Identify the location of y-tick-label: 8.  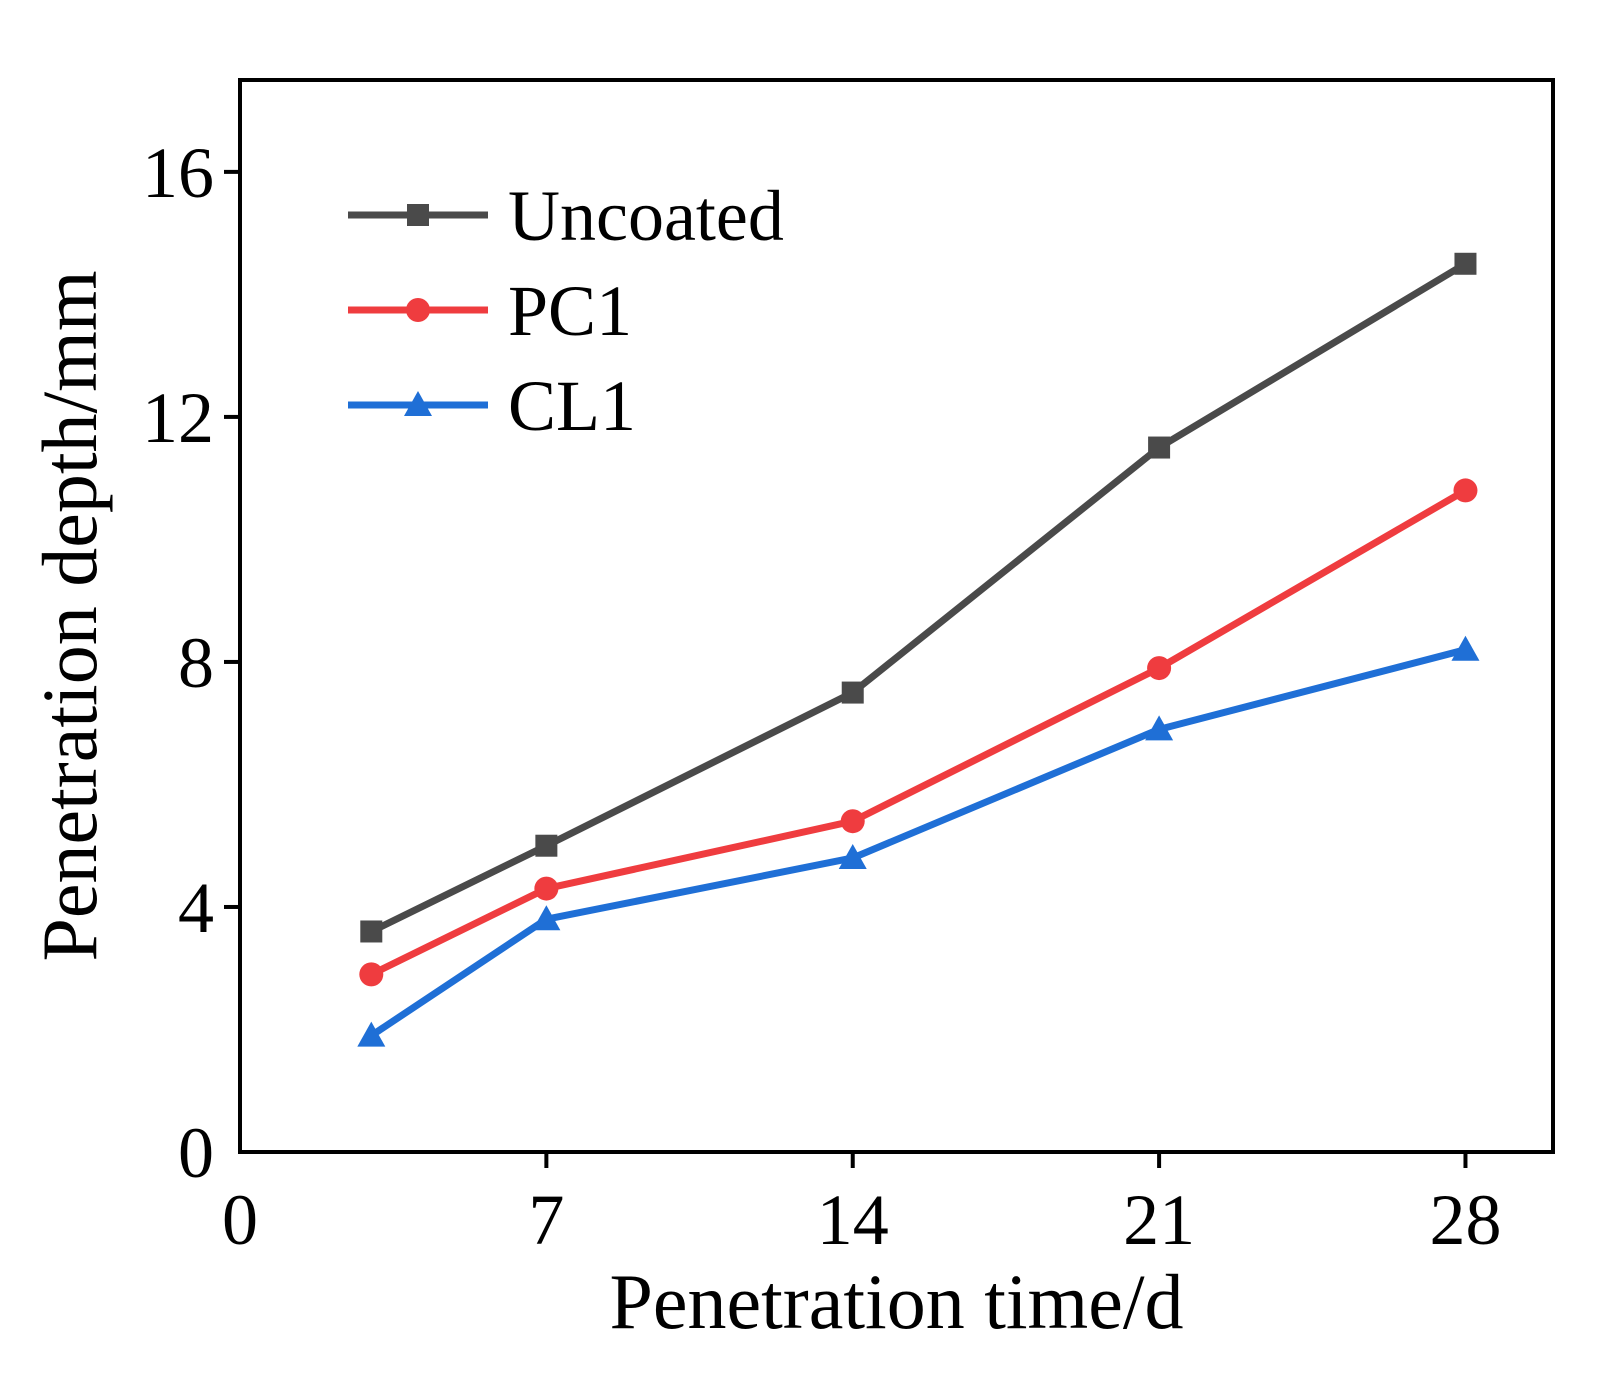
(196, 663).